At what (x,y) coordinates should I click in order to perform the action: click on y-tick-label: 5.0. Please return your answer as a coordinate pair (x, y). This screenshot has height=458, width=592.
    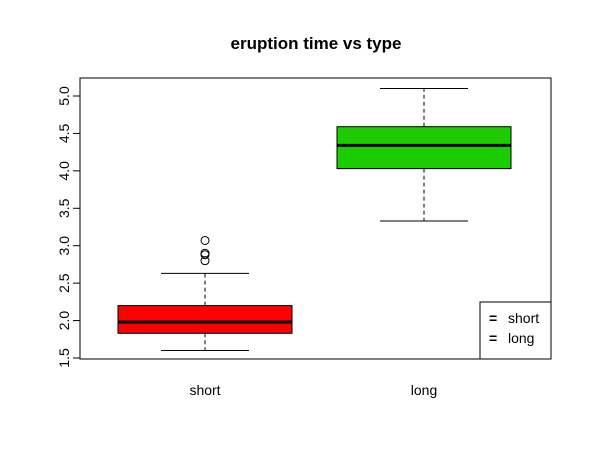
    Looking at the image, I should click on (64, 96).